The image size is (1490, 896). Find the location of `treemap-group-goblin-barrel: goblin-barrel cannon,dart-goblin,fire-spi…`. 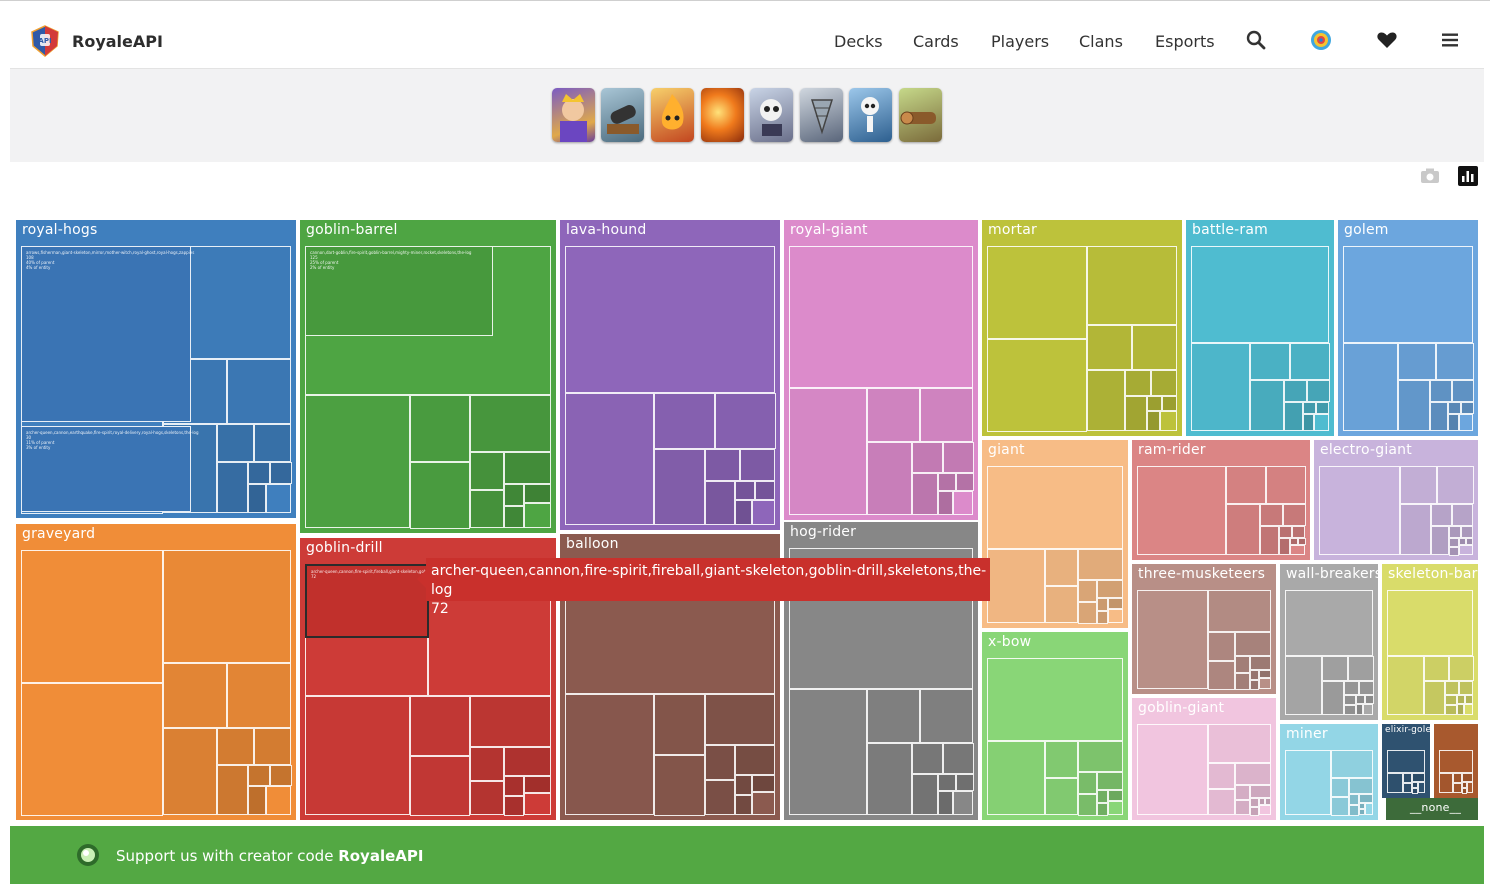

treemap-group-goblin-barrel: goblin-barrel cannon,dart-goblin,fire-spi… is located at coordinates (428, 376).